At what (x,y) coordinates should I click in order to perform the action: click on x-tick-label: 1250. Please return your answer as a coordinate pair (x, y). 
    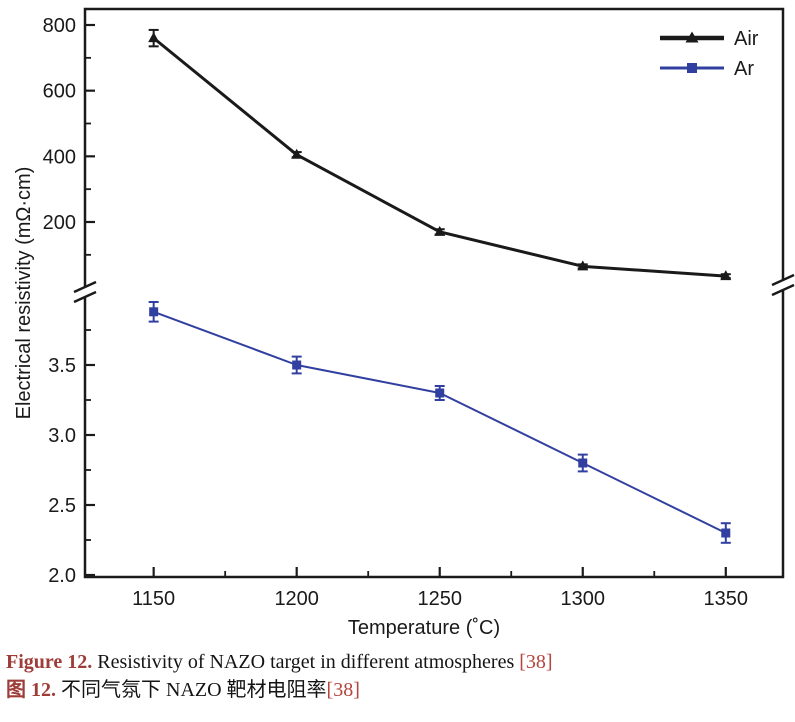
    Looking at the image, I should click on (439, 599).